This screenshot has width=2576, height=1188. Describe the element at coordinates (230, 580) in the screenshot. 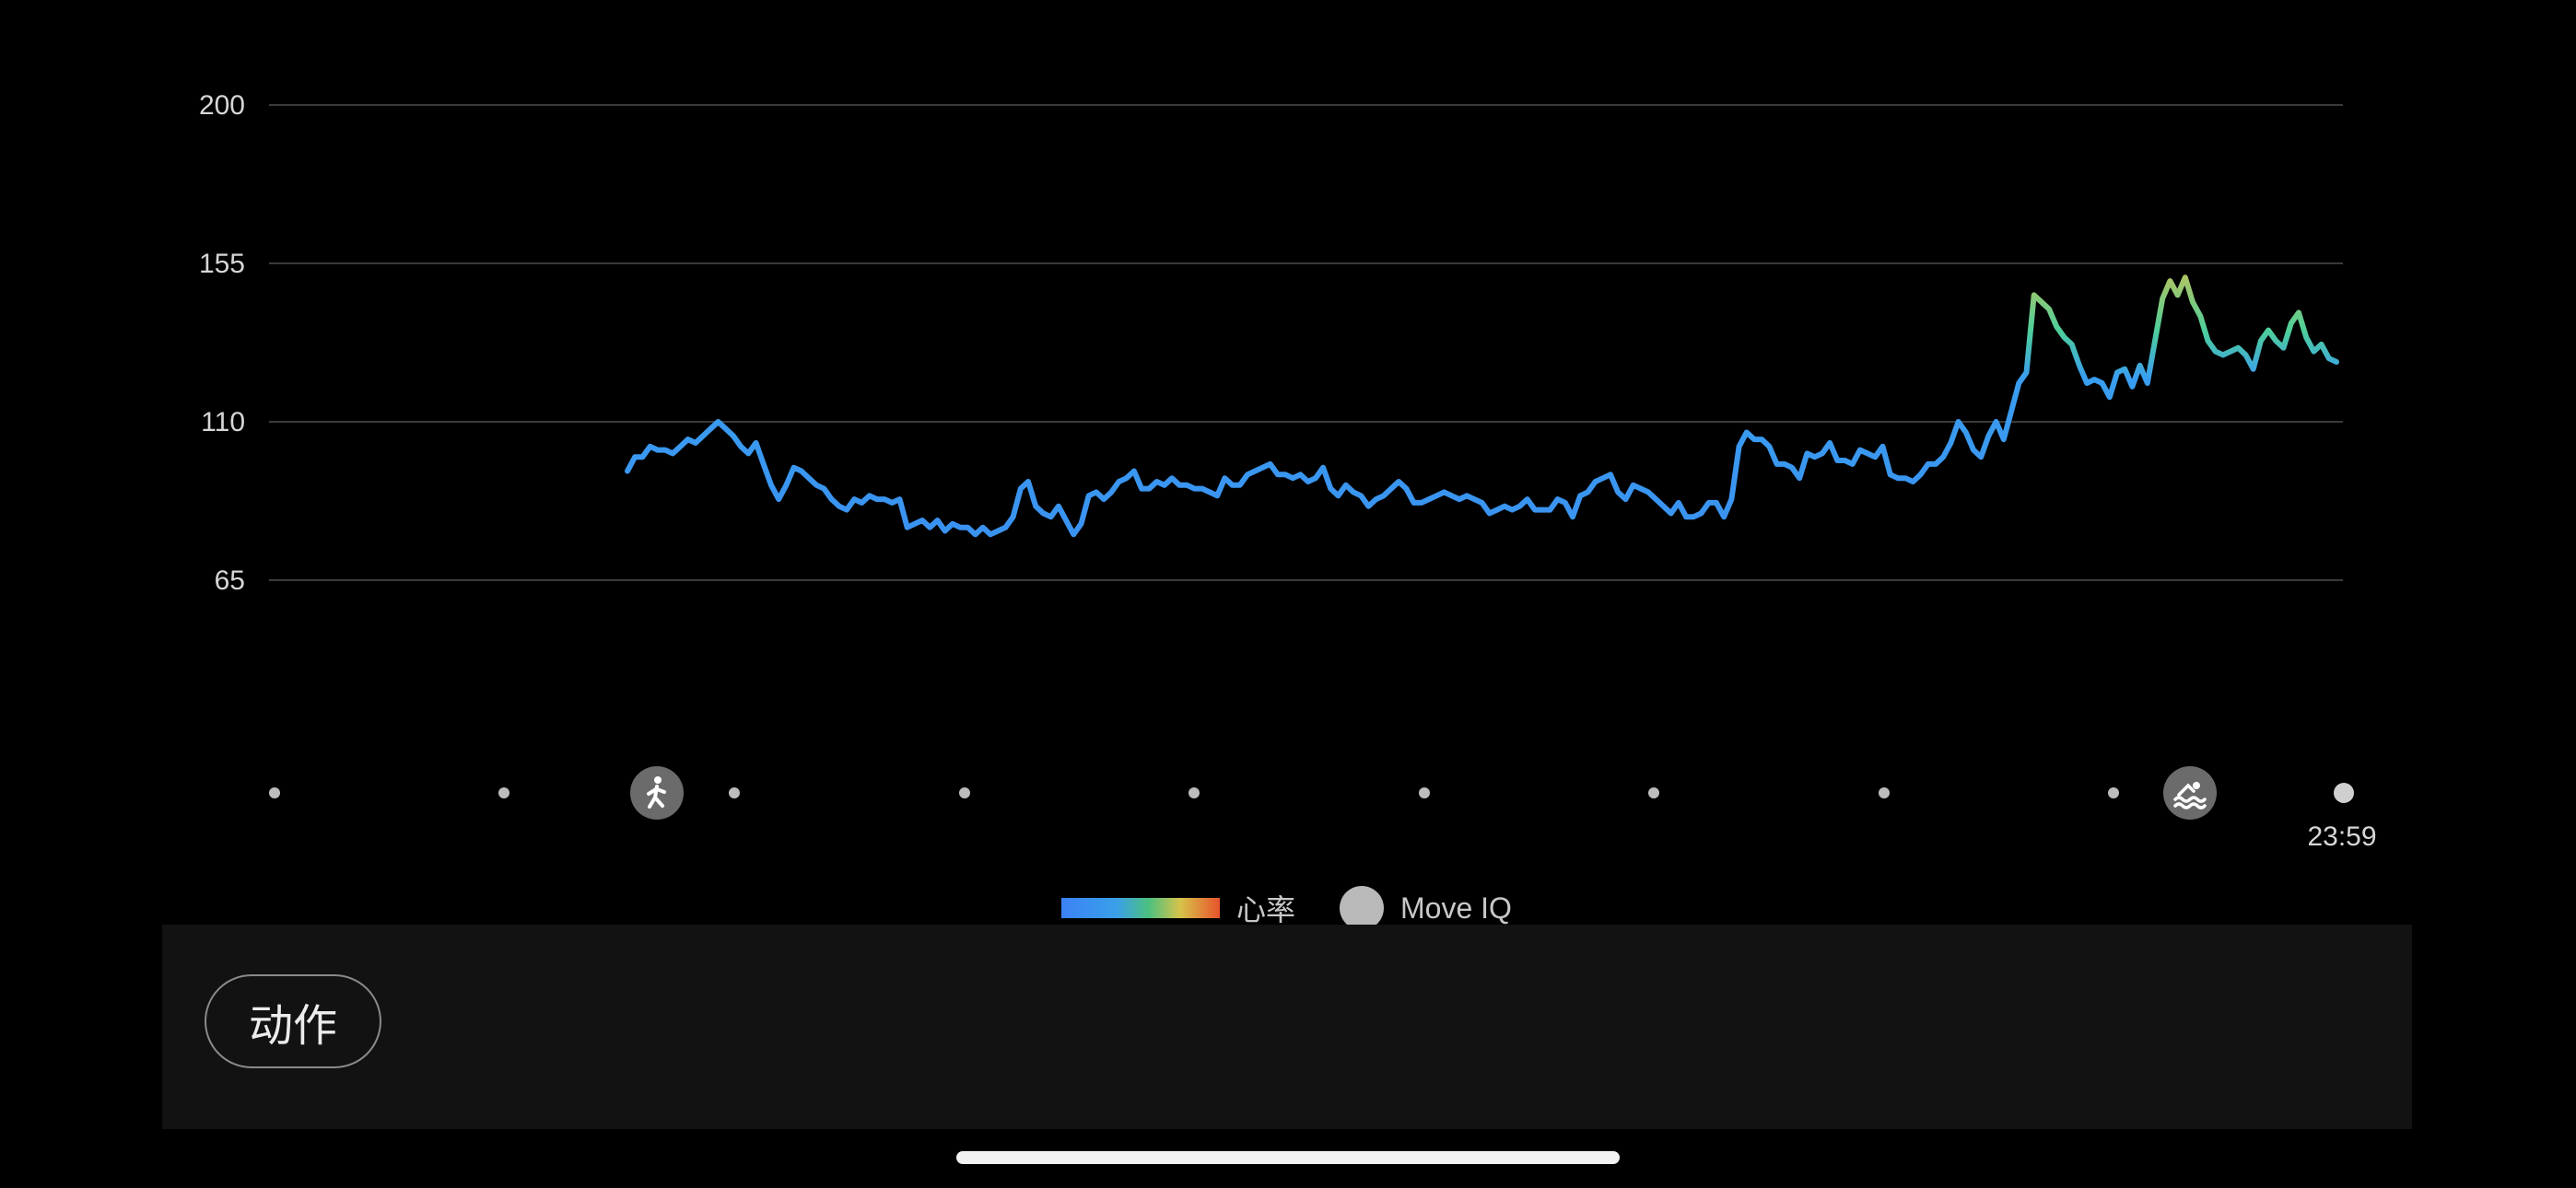

I see `y-tick-label: 65` at that location.